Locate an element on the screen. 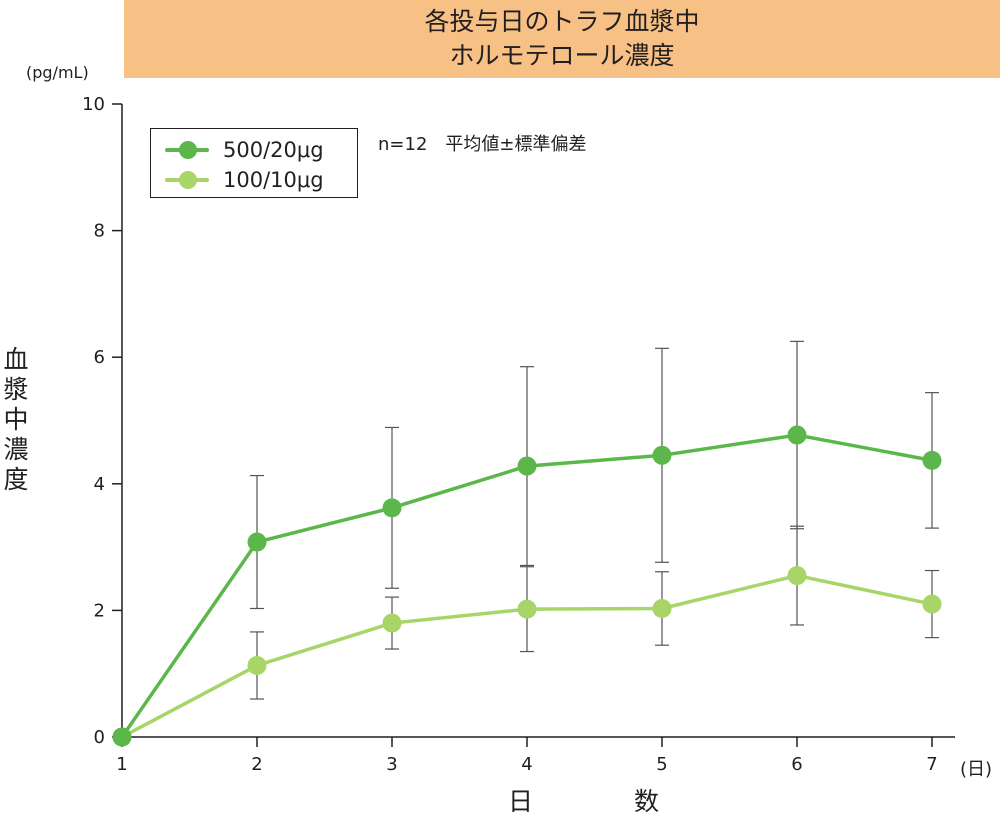 The height and width of the screenshot is (818, 1000). x-tick-label: 2 is located at coordinates (256, 764).